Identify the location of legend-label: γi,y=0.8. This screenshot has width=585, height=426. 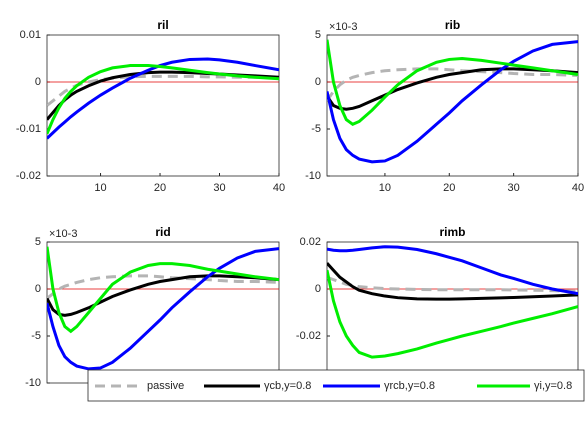
(553, 386).